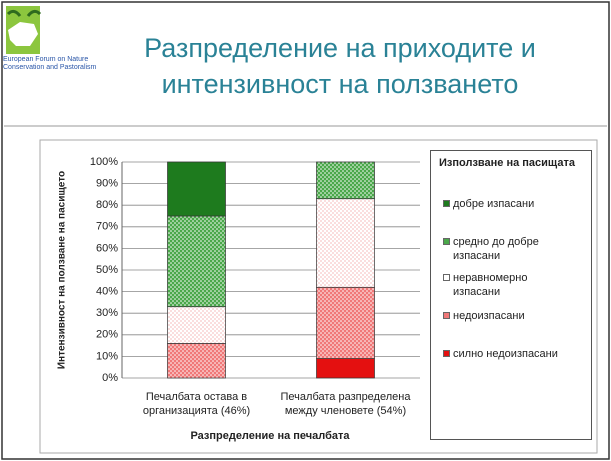  What do you see at coordinates (507, 354) in the screenshot?
I see `legend-entry: силно недоизпасани` at bounding box center [507, 354].